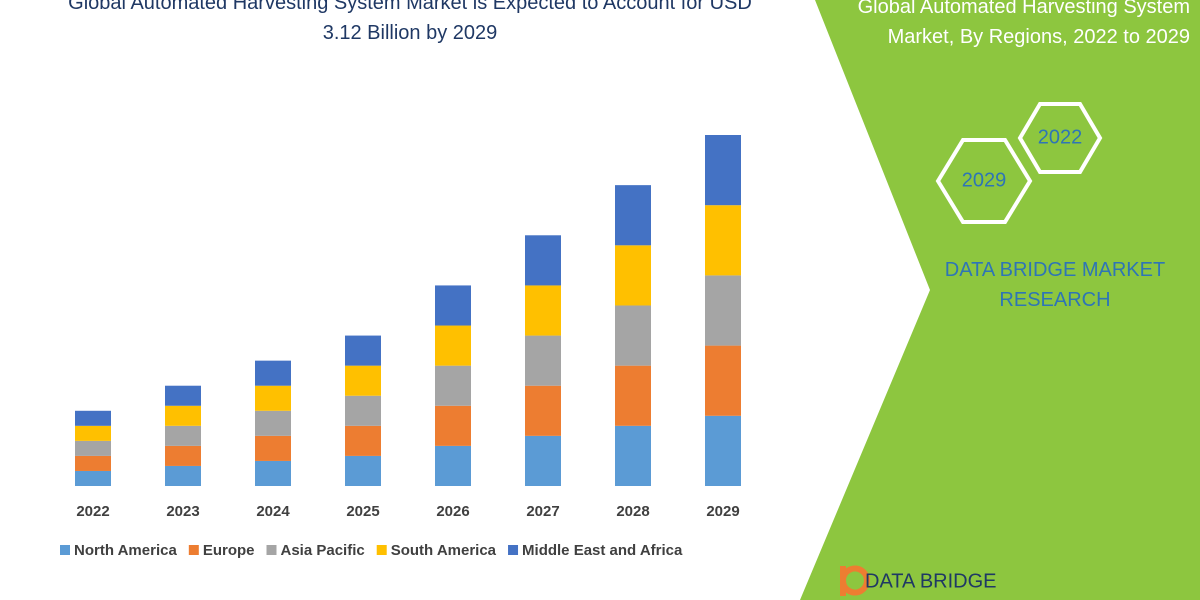 The height and width of the screenshot is (600, 1200). I want to click on brand: DATA BRIDGE MARKET RESEARCH, so click(1055, 285).